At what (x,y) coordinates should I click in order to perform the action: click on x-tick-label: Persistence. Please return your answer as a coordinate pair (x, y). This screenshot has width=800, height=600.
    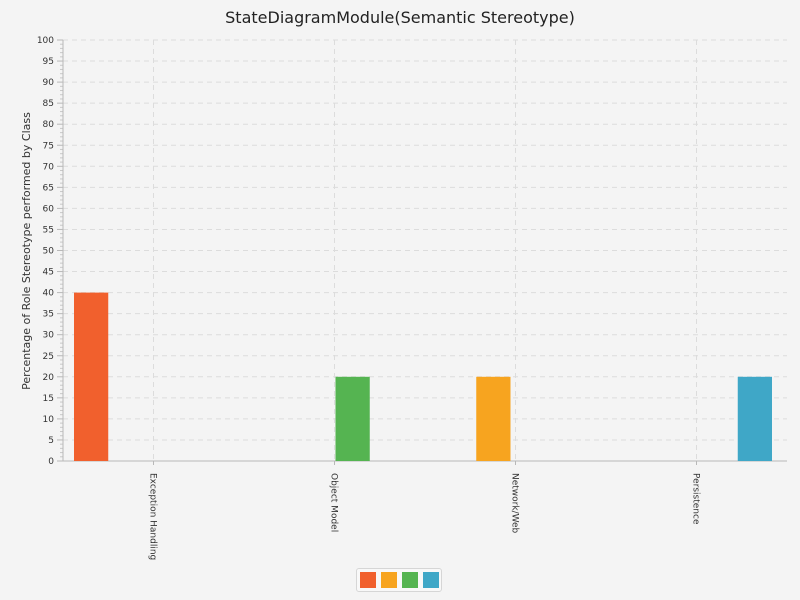
    Looking at the image, I should click on (696, 499).